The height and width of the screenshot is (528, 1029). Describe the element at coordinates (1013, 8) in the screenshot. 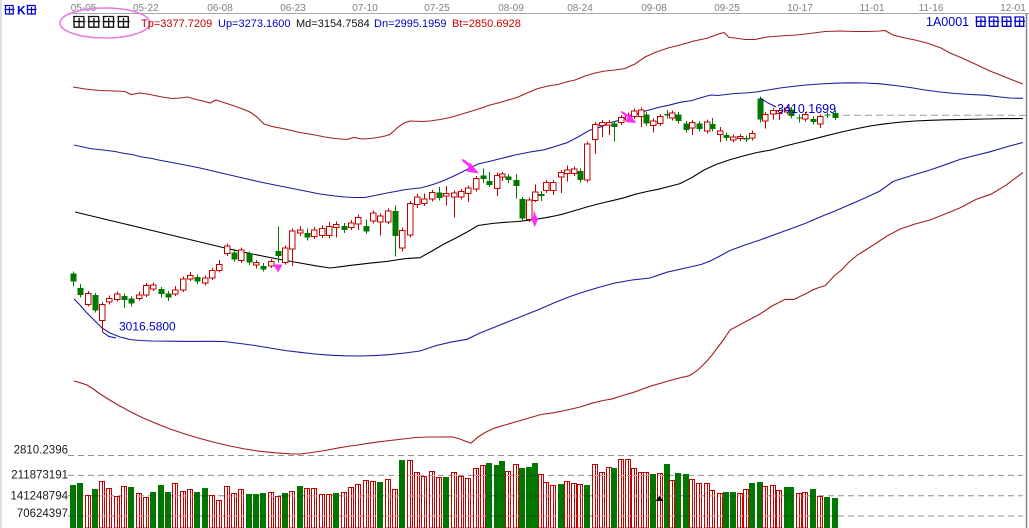

I see `svg-text: 12-01` at that location.